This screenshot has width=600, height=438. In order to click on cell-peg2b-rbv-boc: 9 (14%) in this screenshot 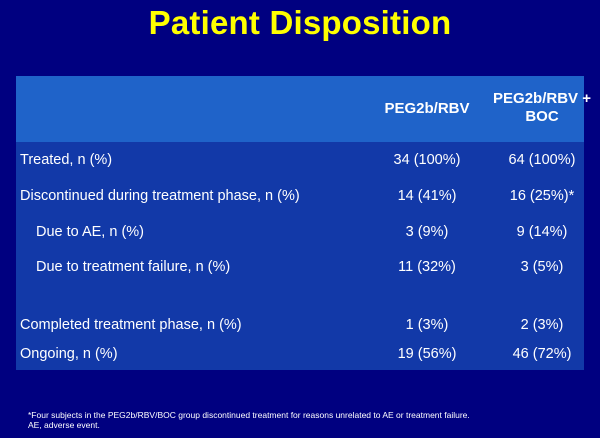, I will do `click(542, 232)`.